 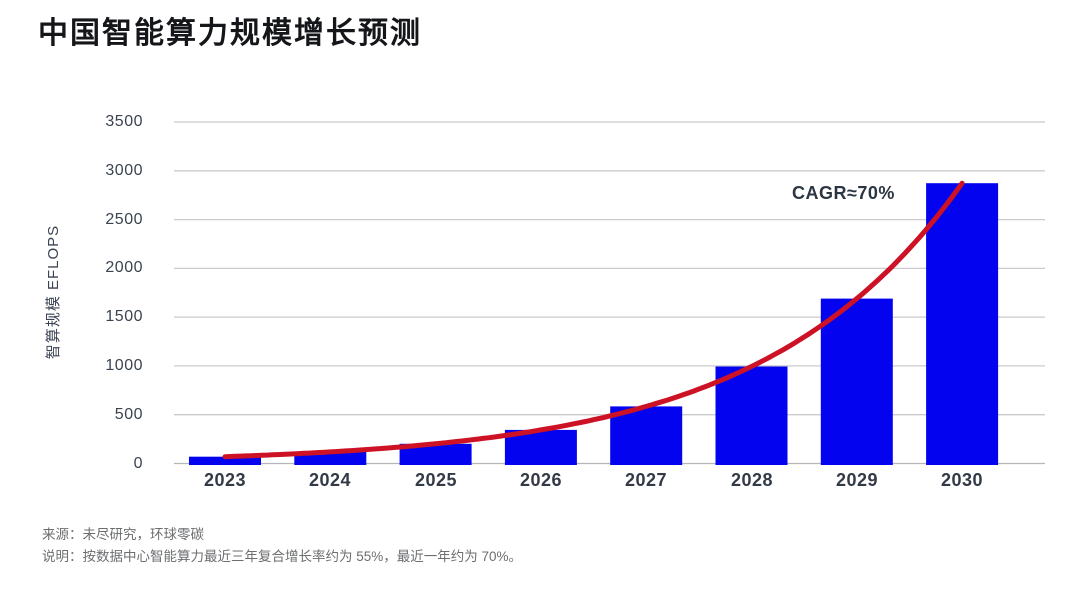 What do you see at coordinates (282, 556) in the screenshot?
I see `note-line: 说明：按数据中心智能算力最近三年复合增长率约为 55%，最近一年约为 70%。` at bounding box center [282, 556].